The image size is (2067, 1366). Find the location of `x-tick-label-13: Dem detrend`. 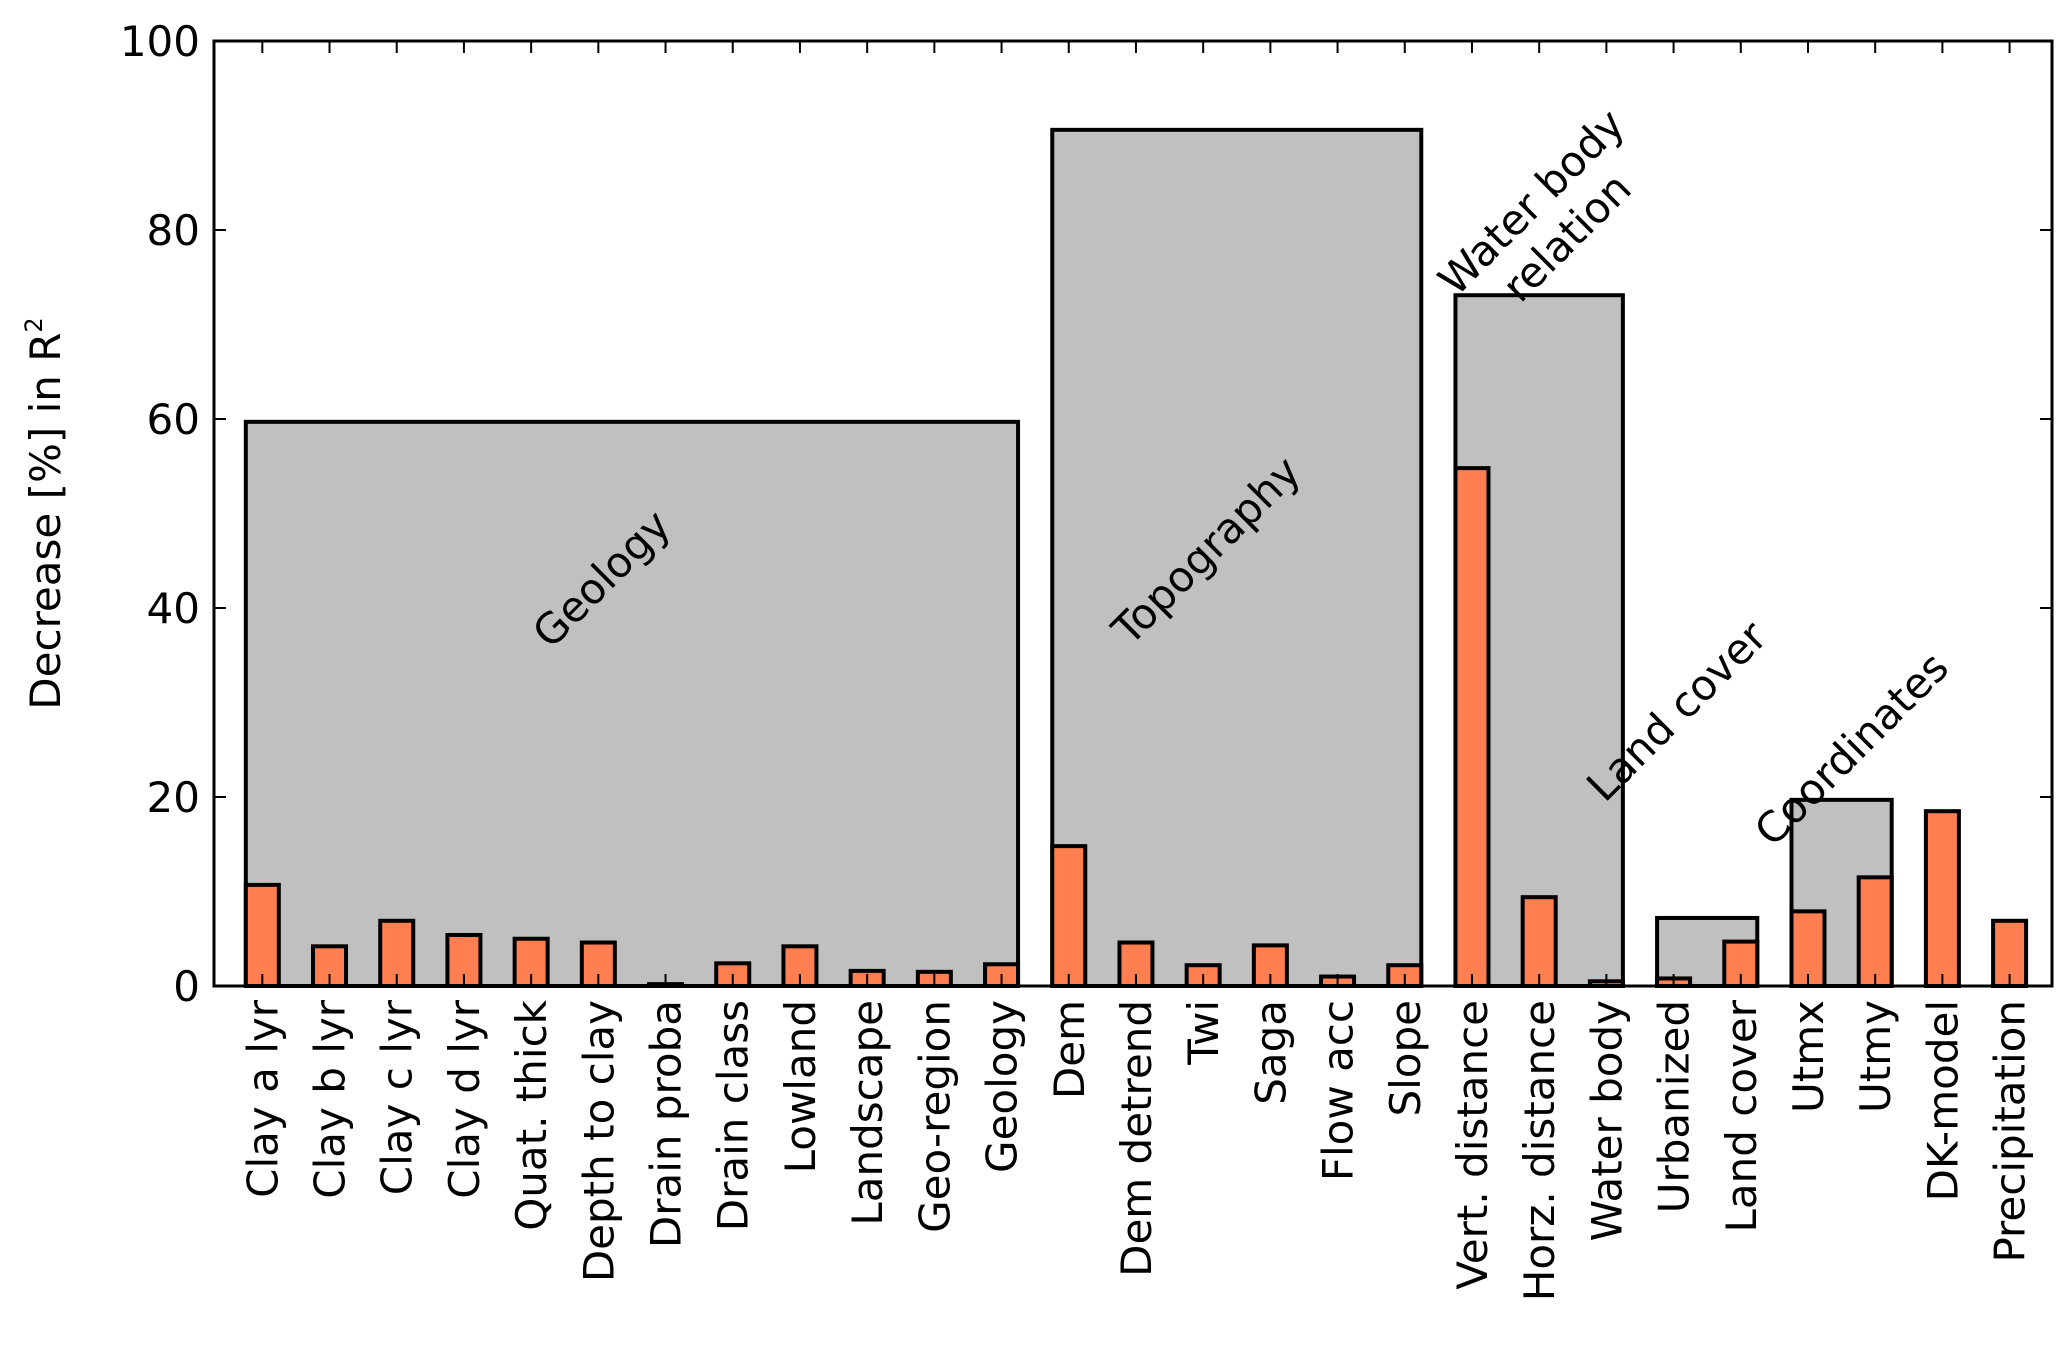

x-tick-label-13: Dem detrend is located at coordinates (1136, 1138).